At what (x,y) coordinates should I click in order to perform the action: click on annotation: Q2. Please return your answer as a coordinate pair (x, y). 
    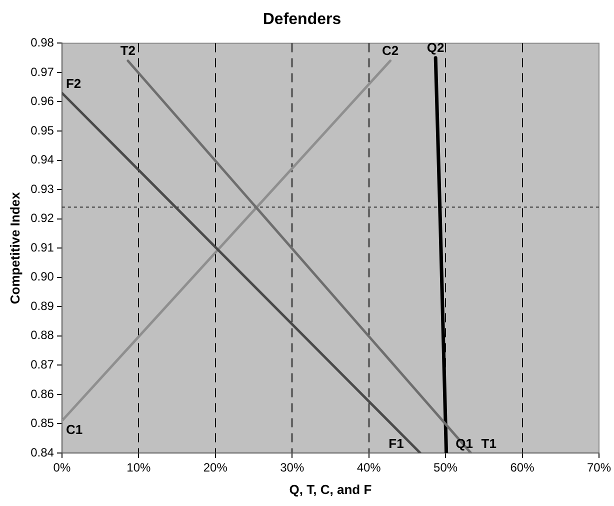
    Looking at the image, I should click on (435, 47).